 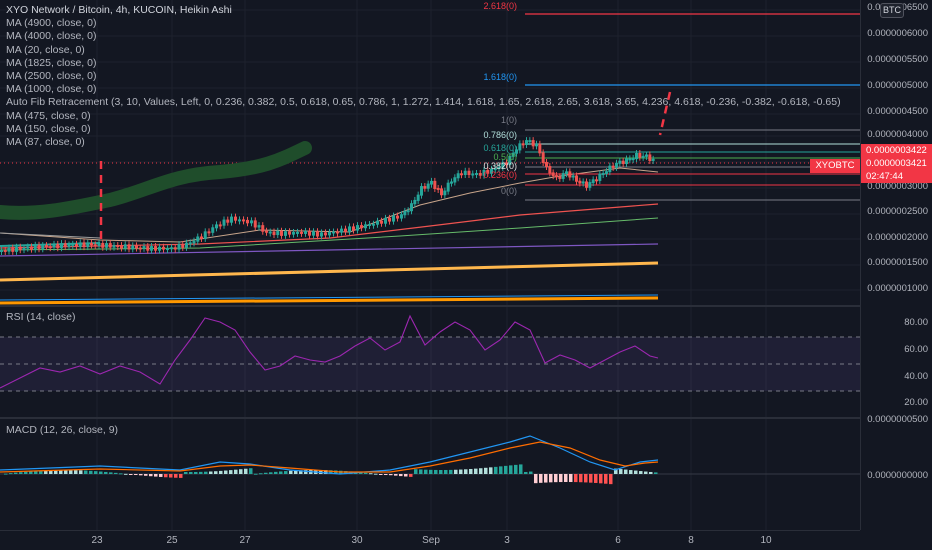 What do you see at coordinates (51, 89) in the screenshot?
I see `indicator-legend-item: MA (1000, close, 0)` at bounding box center [51, 89].